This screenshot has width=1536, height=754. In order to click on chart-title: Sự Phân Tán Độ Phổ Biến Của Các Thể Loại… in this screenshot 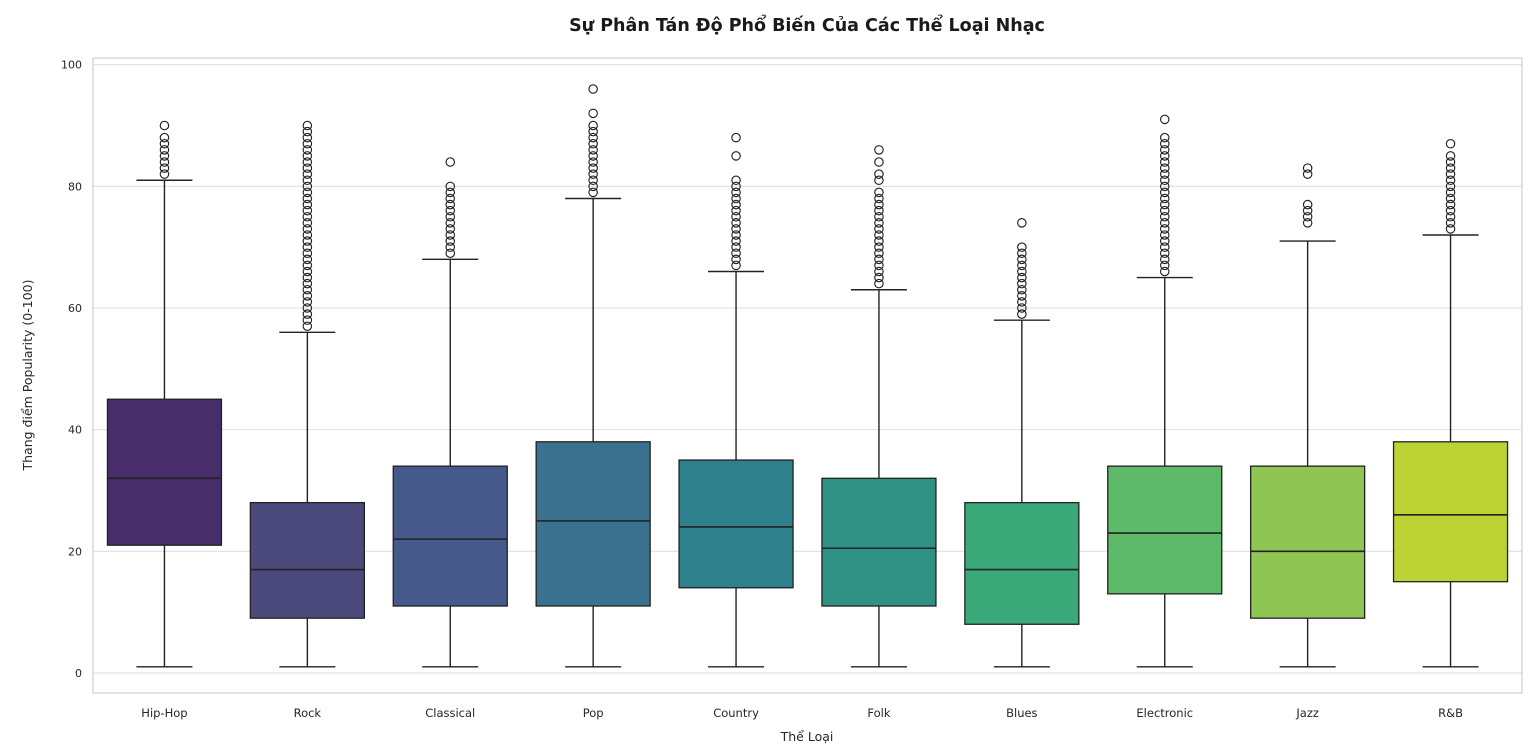, I will do `click(807, 25)`.